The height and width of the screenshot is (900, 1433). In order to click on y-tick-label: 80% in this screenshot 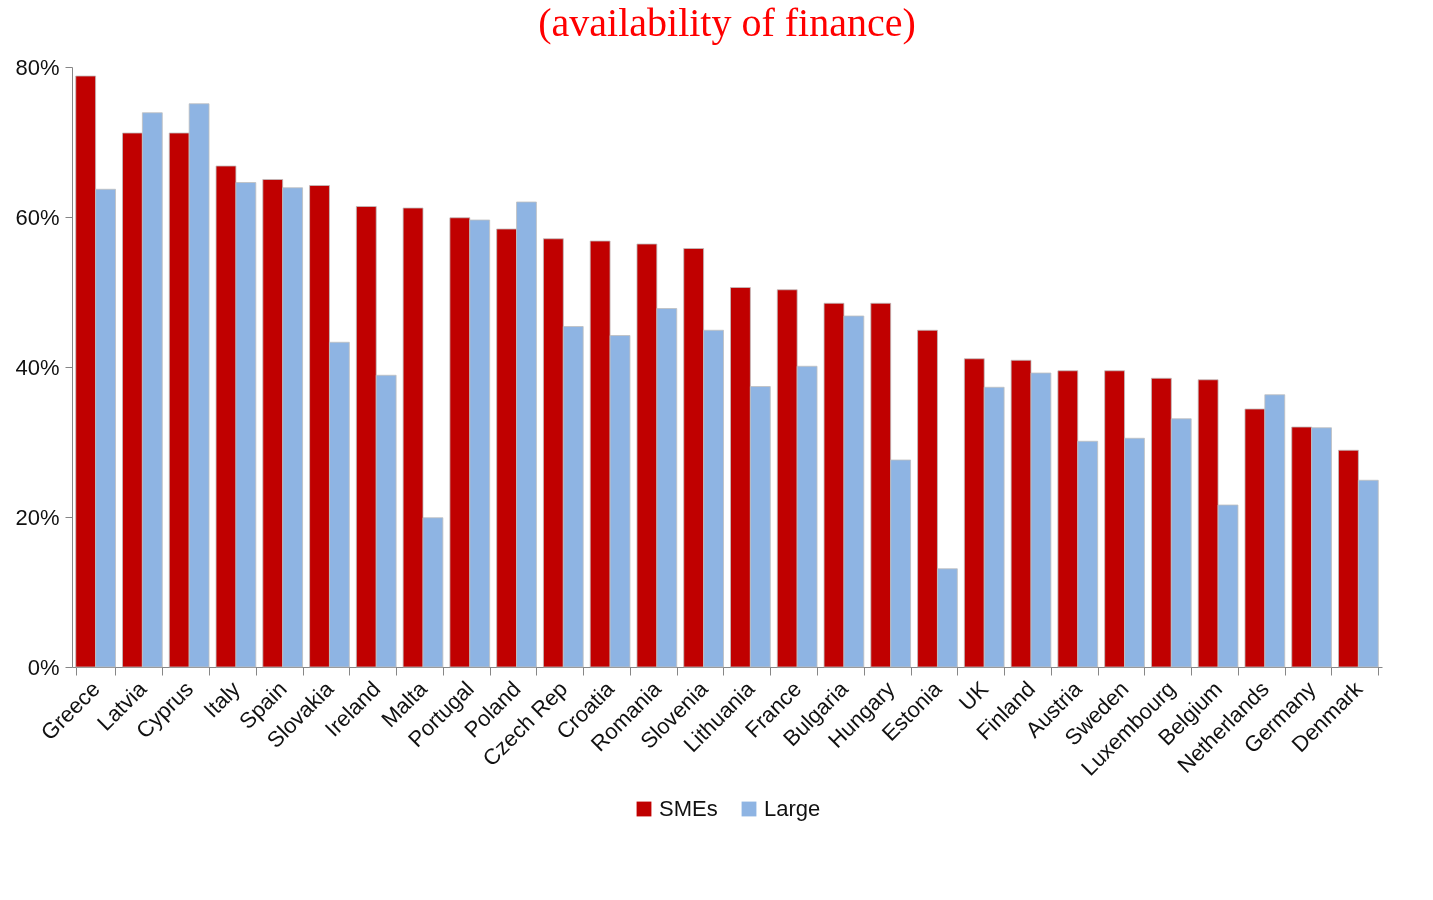, I will do `click(37, 67)`.